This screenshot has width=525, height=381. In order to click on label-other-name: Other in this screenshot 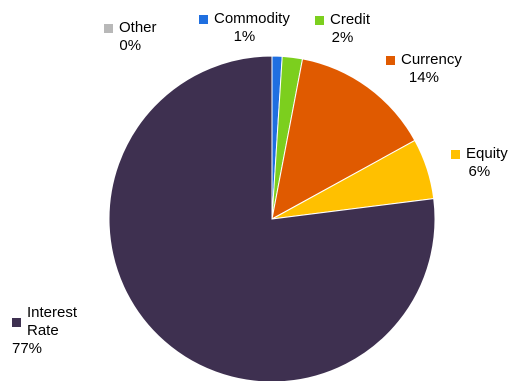, I will do `click(138, 27)`.